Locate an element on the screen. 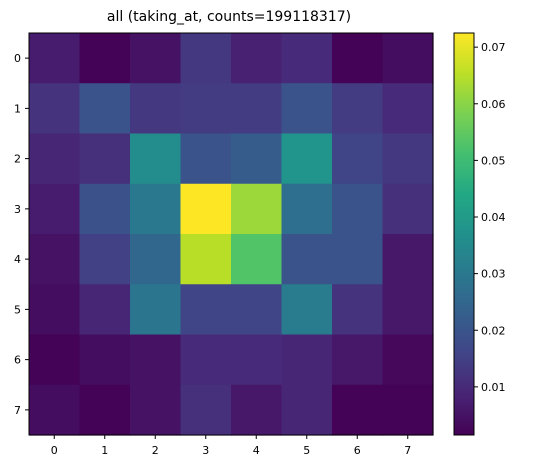 Image resolution: width=533 pixels, height=470 pixels. y-axis-ticks: 0 1 2 3 4 5 6 7 is located at coordinates (21, 234).